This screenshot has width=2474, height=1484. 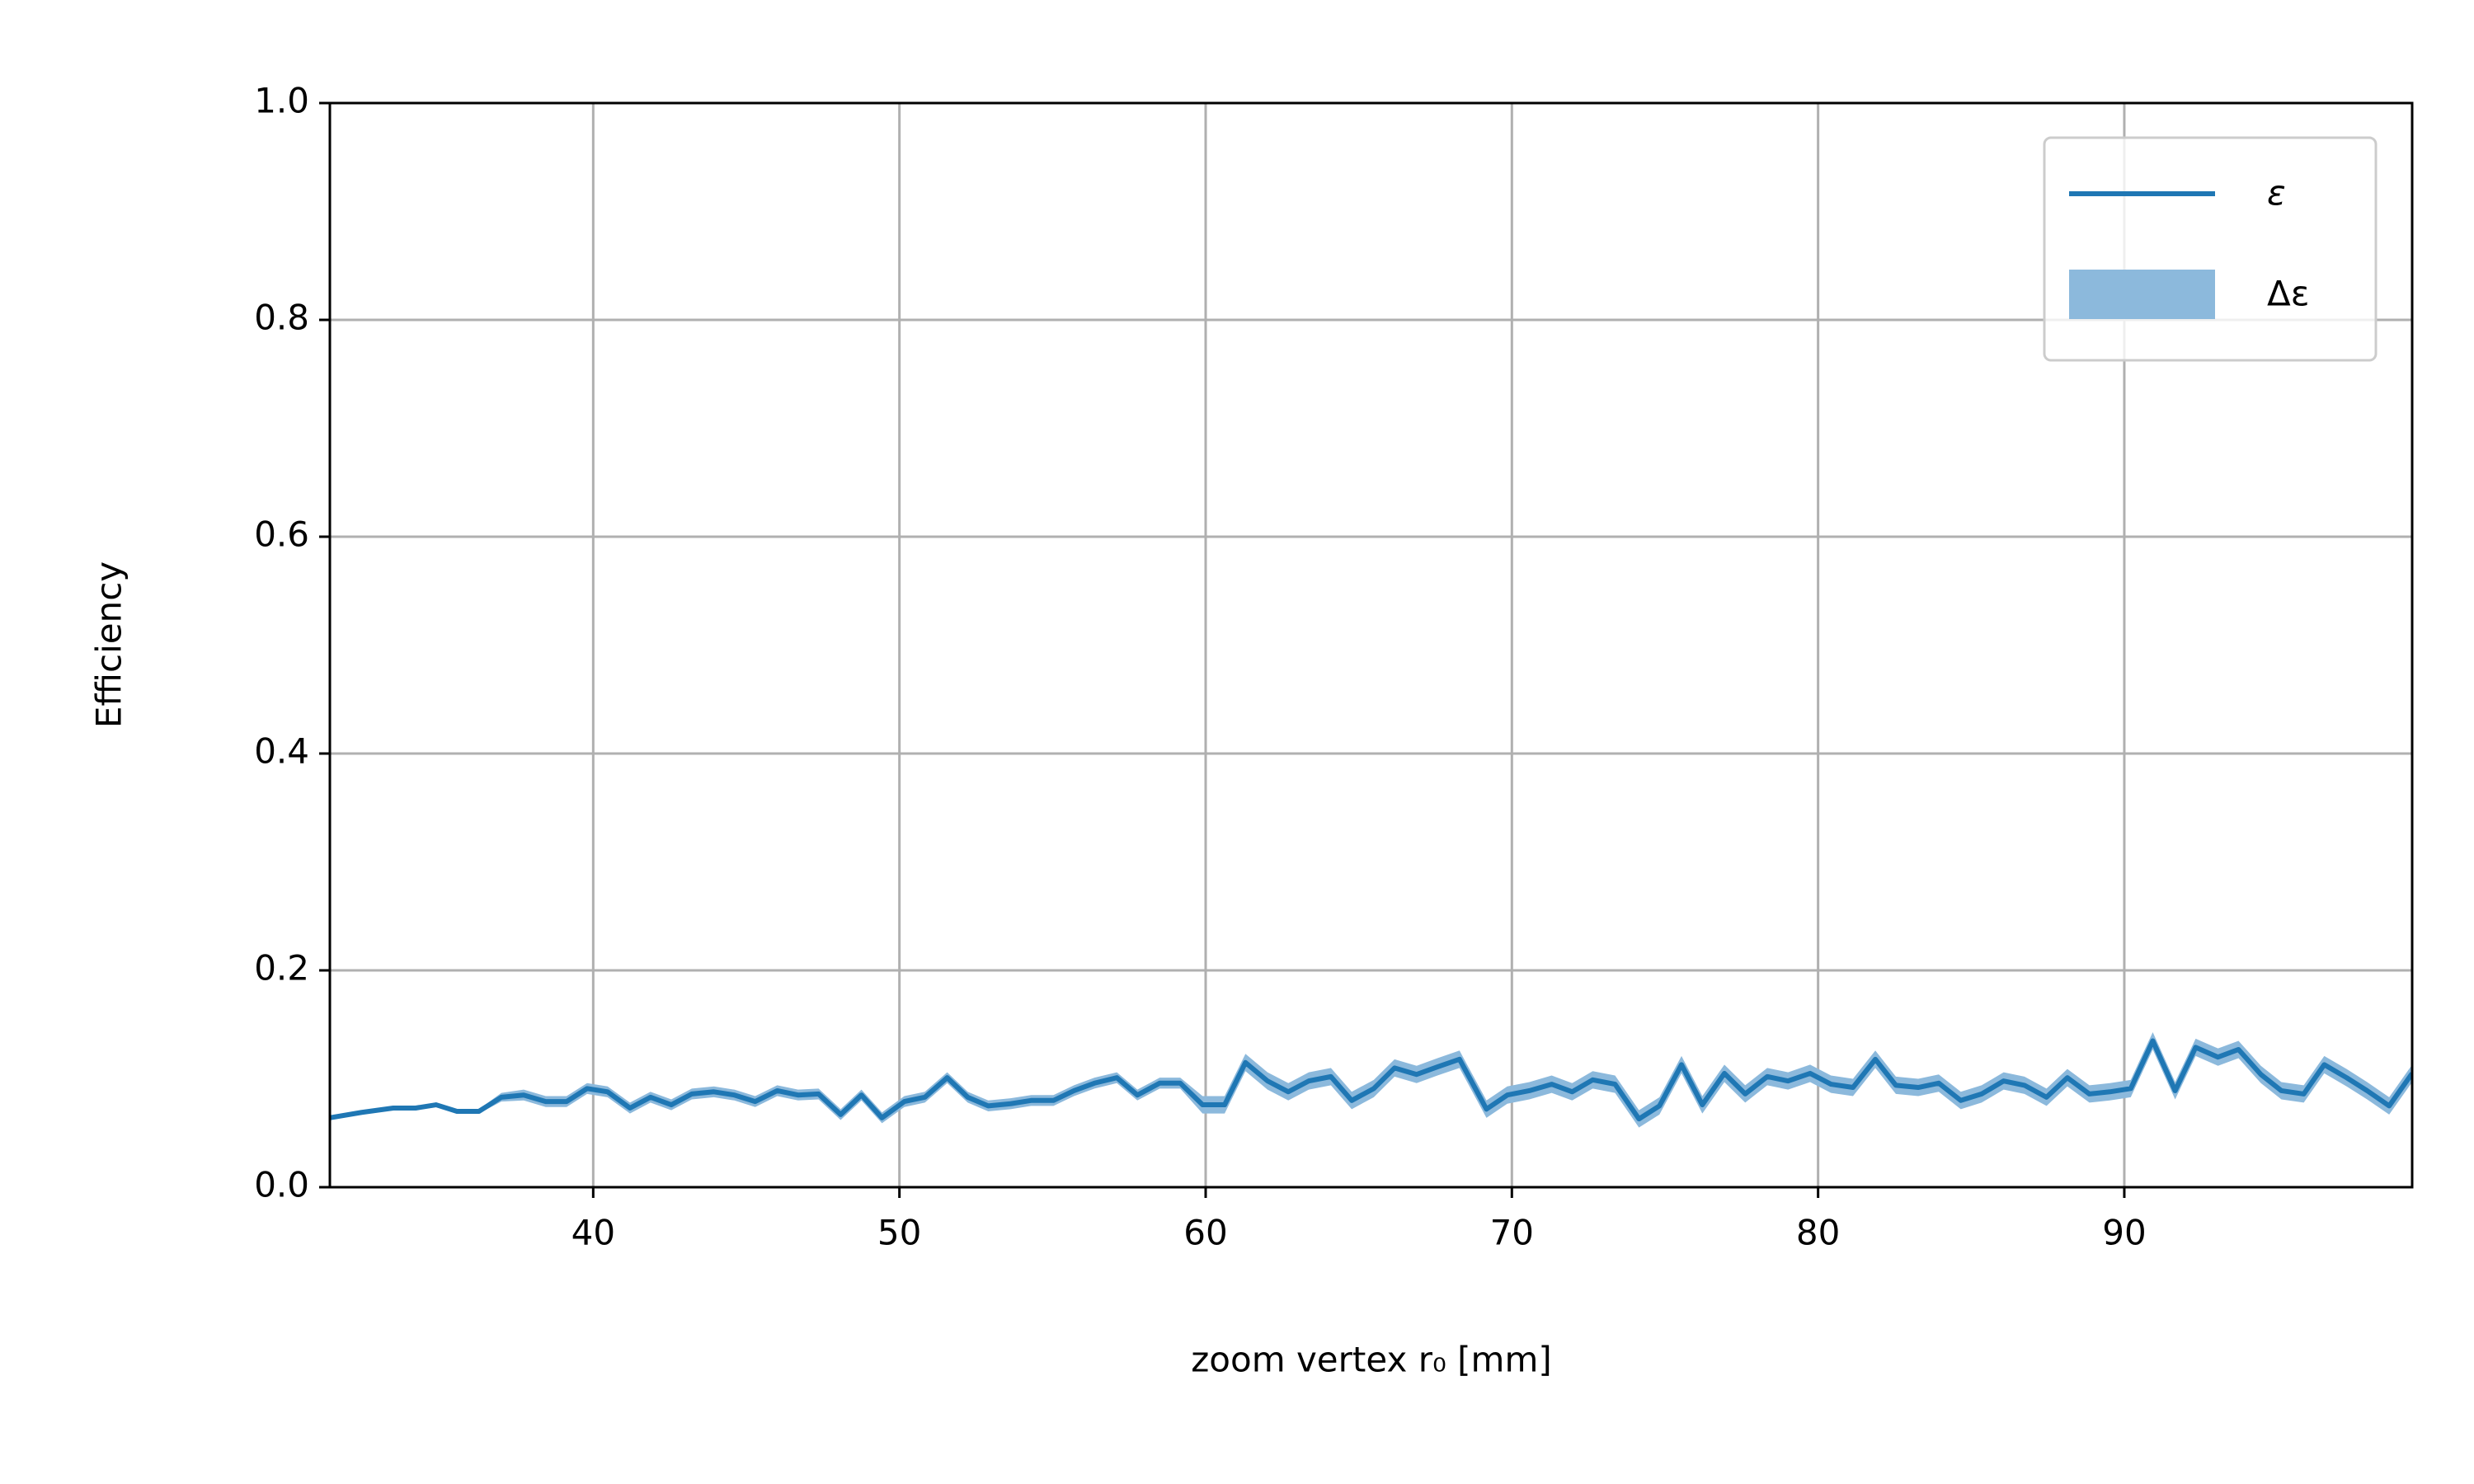 What do you see at coordinates (281, 318) in the screenshot?
I see `y-tick-label: 0.8` at bounding box center [281, 318].